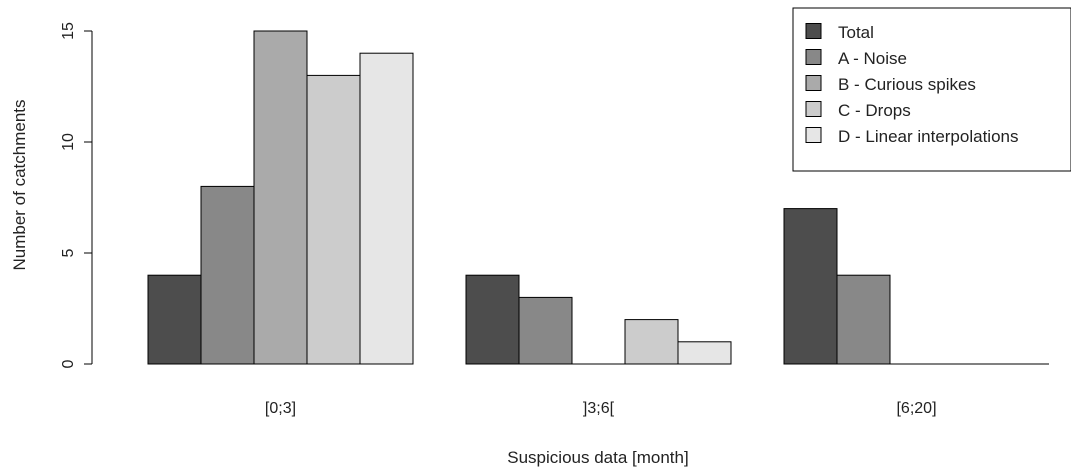  Describe the element at coordinates (280, 408) in the screenshot. I see `category-label: [0;3]` at that location.